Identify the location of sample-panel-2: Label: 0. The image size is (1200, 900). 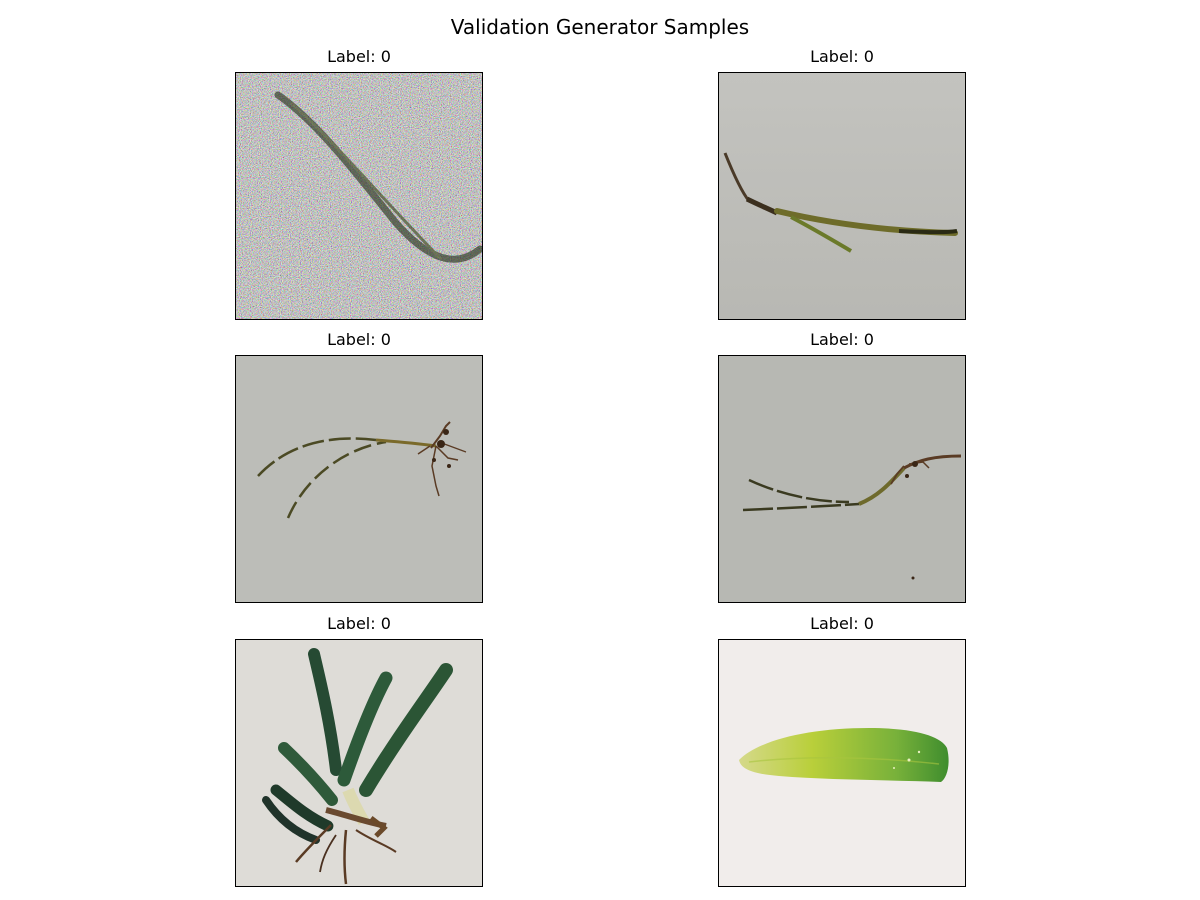
(842, 183).